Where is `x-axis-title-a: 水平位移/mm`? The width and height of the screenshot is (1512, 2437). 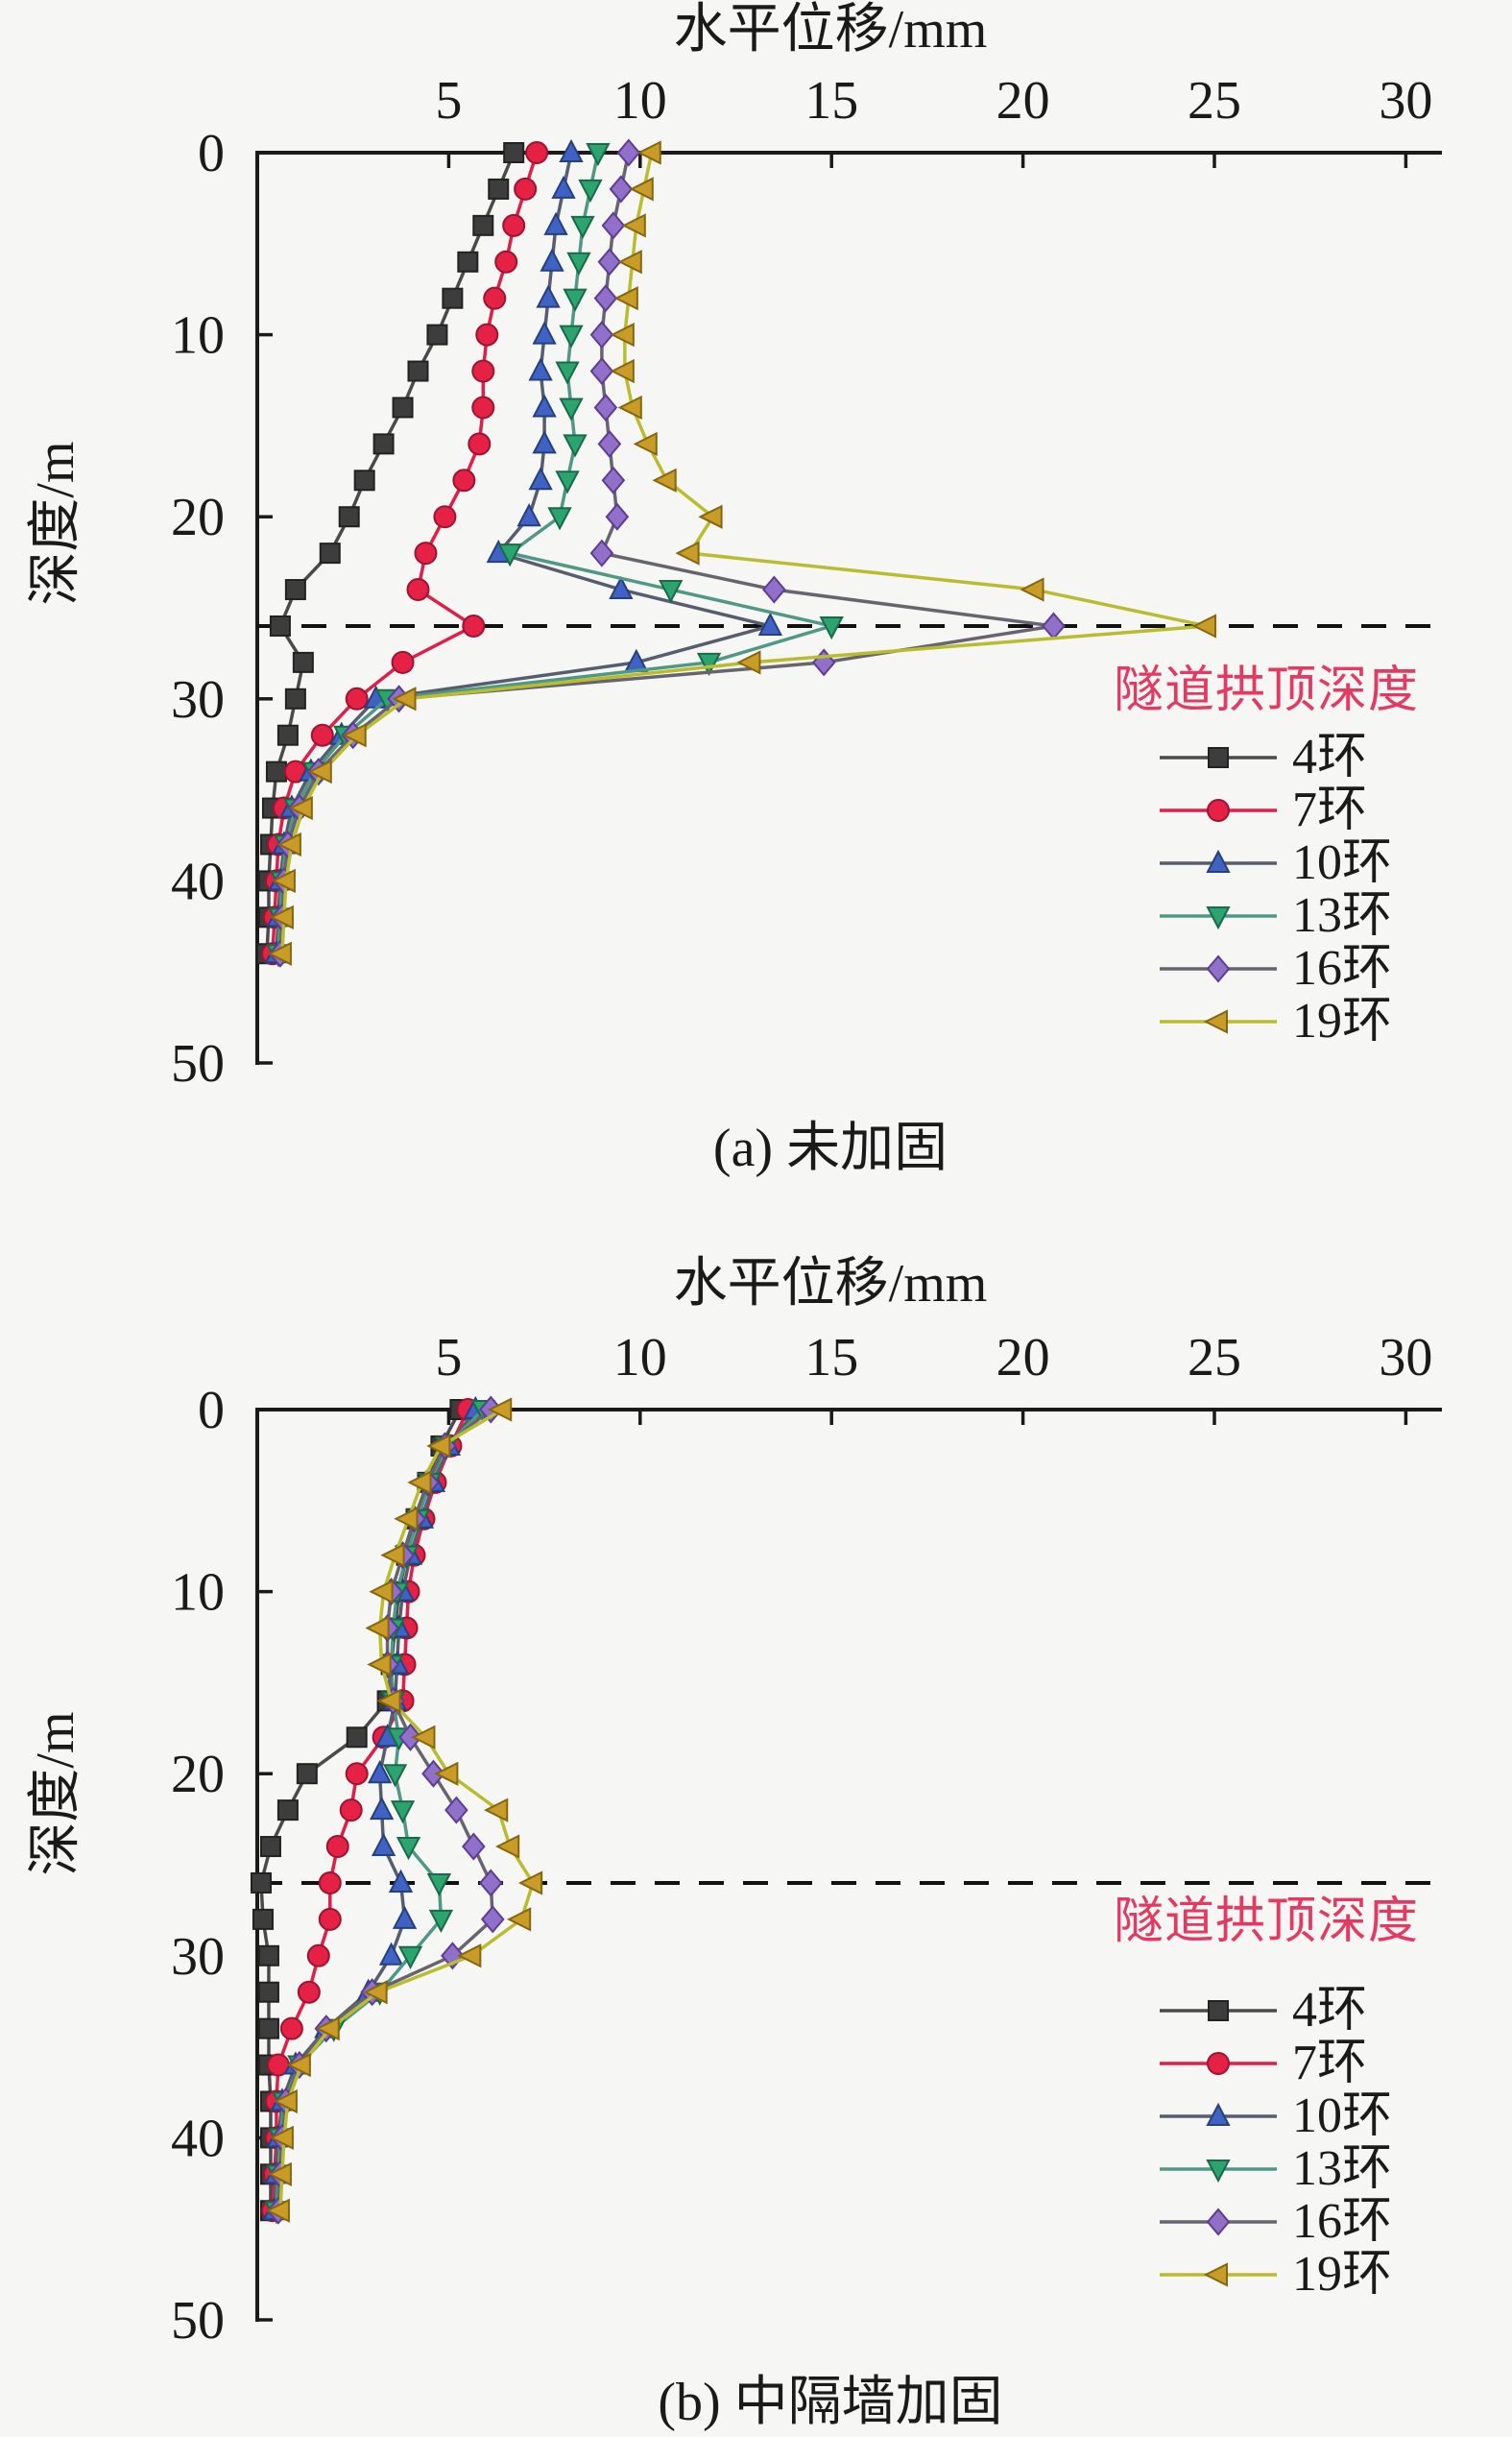
x-axis-title-a: 水平位移/mm is located at coordinates (830, 30).